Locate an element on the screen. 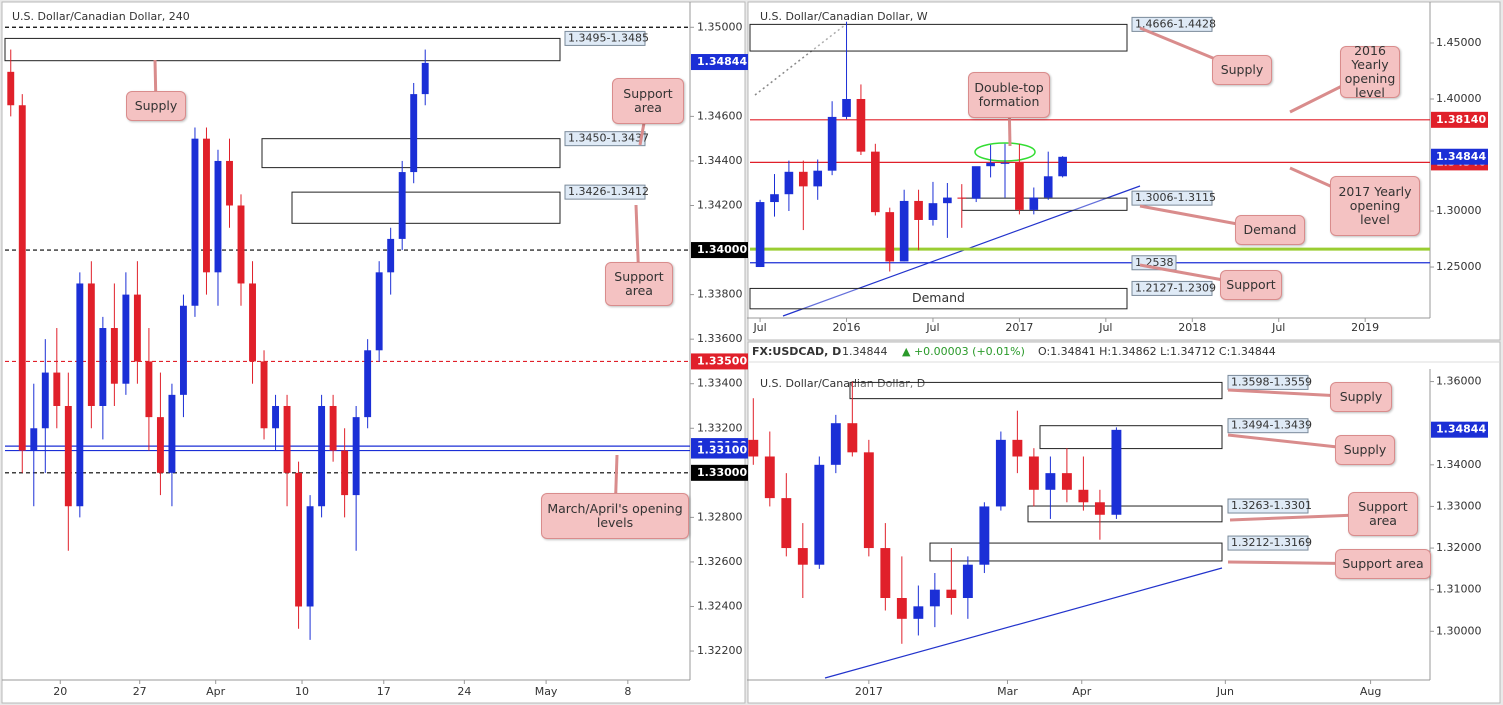 Image resolution: width=1503 pixels, height=705 pixels. chart-title: U.S. Dollar/Canadian Dollar, 240 is located at coordinates (101, 16).